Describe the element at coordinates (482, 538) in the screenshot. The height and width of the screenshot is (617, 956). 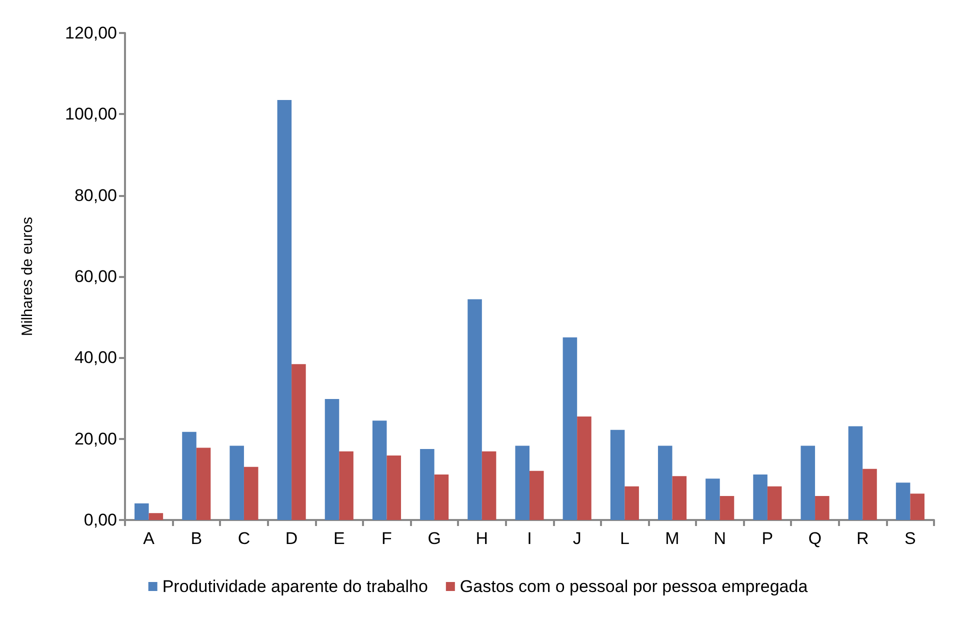
I see `x-tick-label: H` at that location.